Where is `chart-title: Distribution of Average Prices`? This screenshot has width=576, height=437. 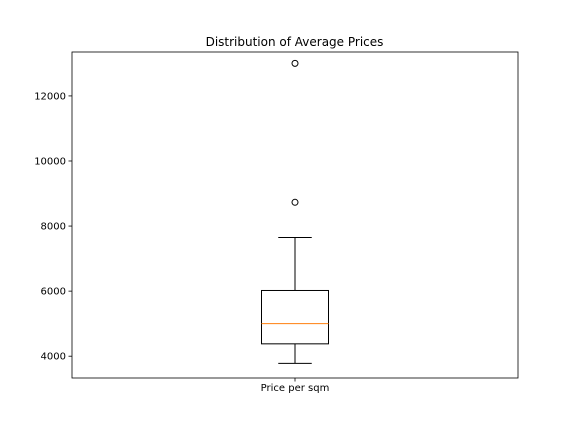
chart-title: Distribution of Average Prices is located at coordinates (295, 42).